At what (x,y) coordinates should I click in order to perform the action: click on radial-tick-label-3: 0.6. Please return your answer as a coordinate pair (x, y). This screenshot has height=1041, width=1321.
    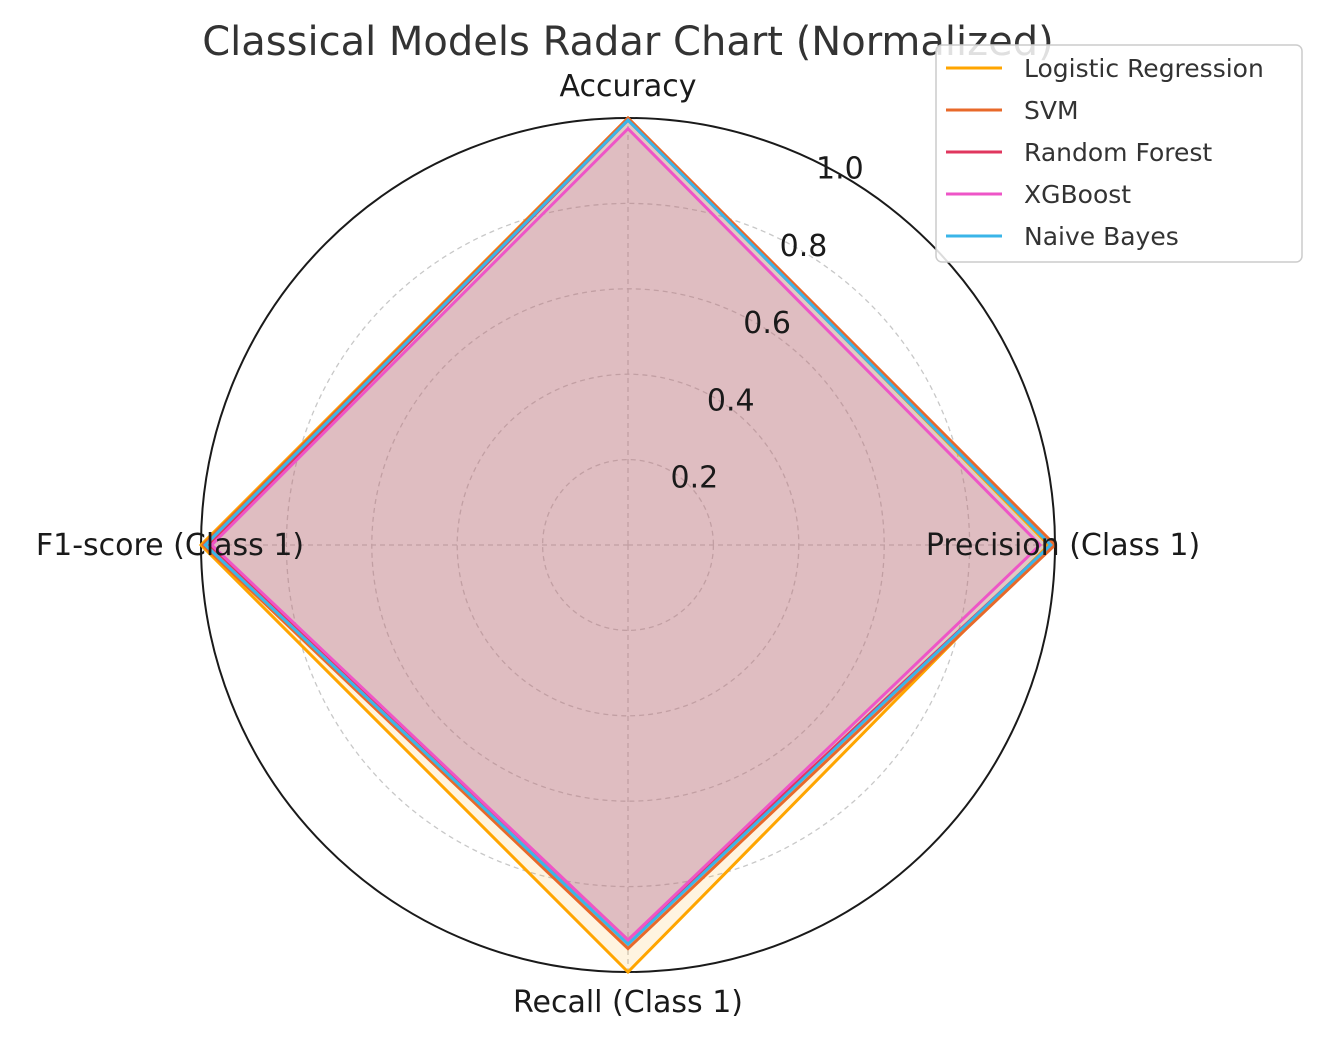
    Looking at the image, I should click on (767, 323).